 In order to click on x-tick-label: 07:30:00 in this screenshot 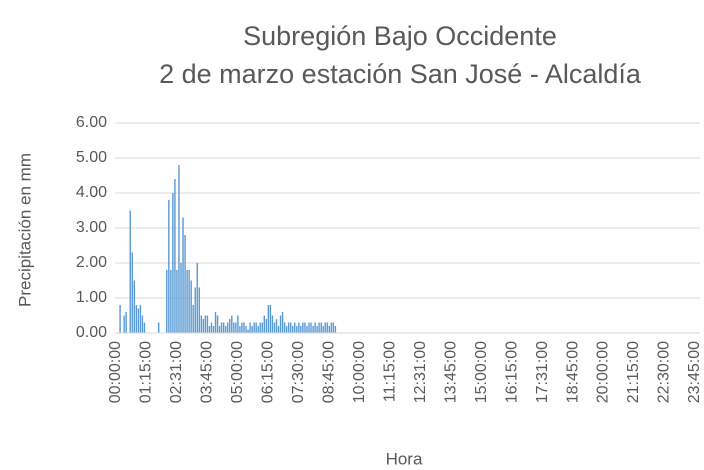, I will do `click(298, 372)`.